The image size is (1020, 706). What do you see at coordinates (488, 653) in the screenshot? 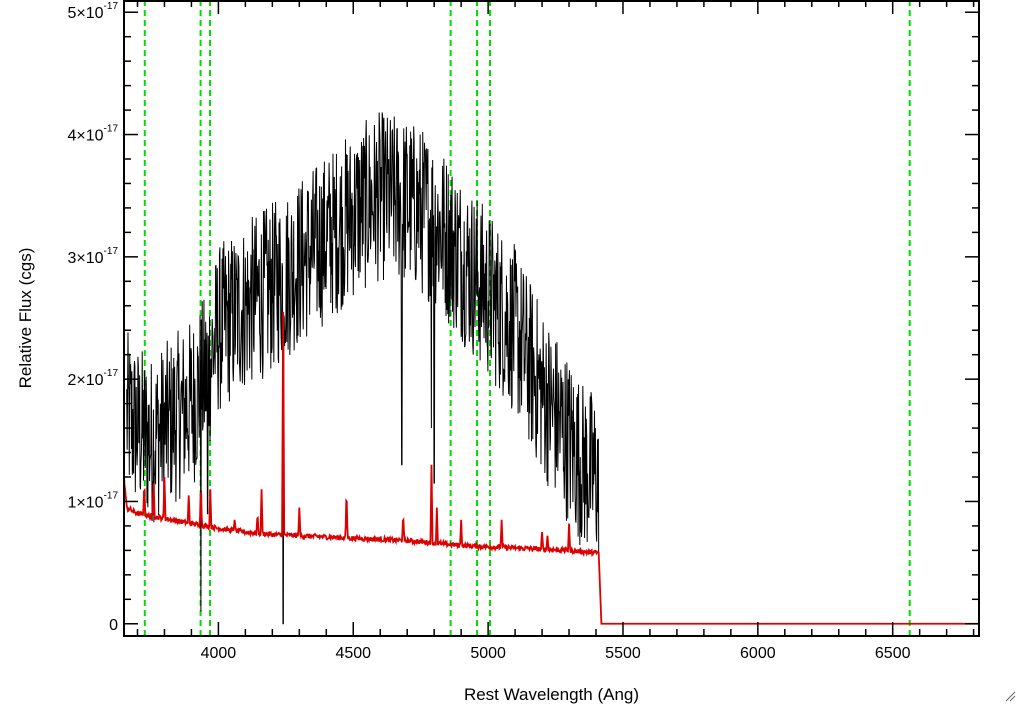
I see `x-tick-label: 5000` at bounding box center [488, 653].